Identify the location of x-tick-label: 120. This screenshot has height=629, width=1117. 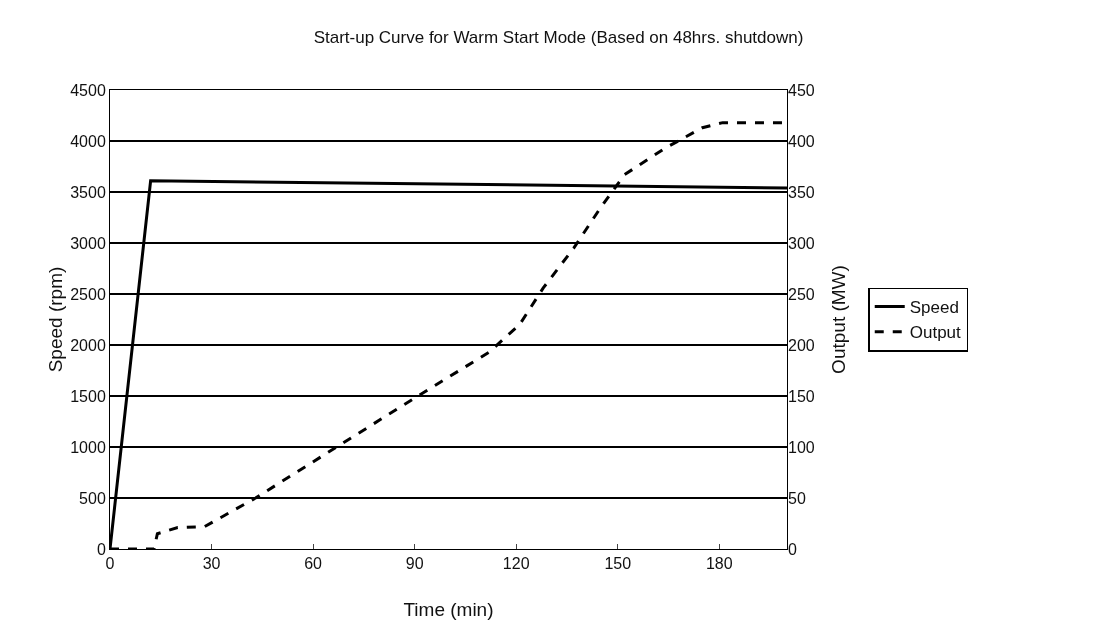
(516, 564).